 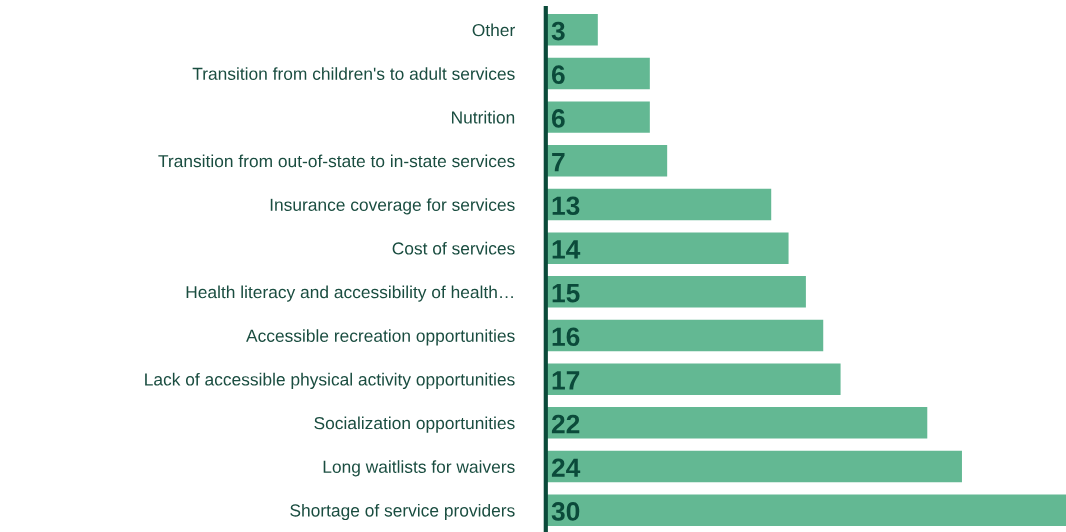 I want to click on y-tick-label: Shortage of service providers, so click(x=402, y=512).